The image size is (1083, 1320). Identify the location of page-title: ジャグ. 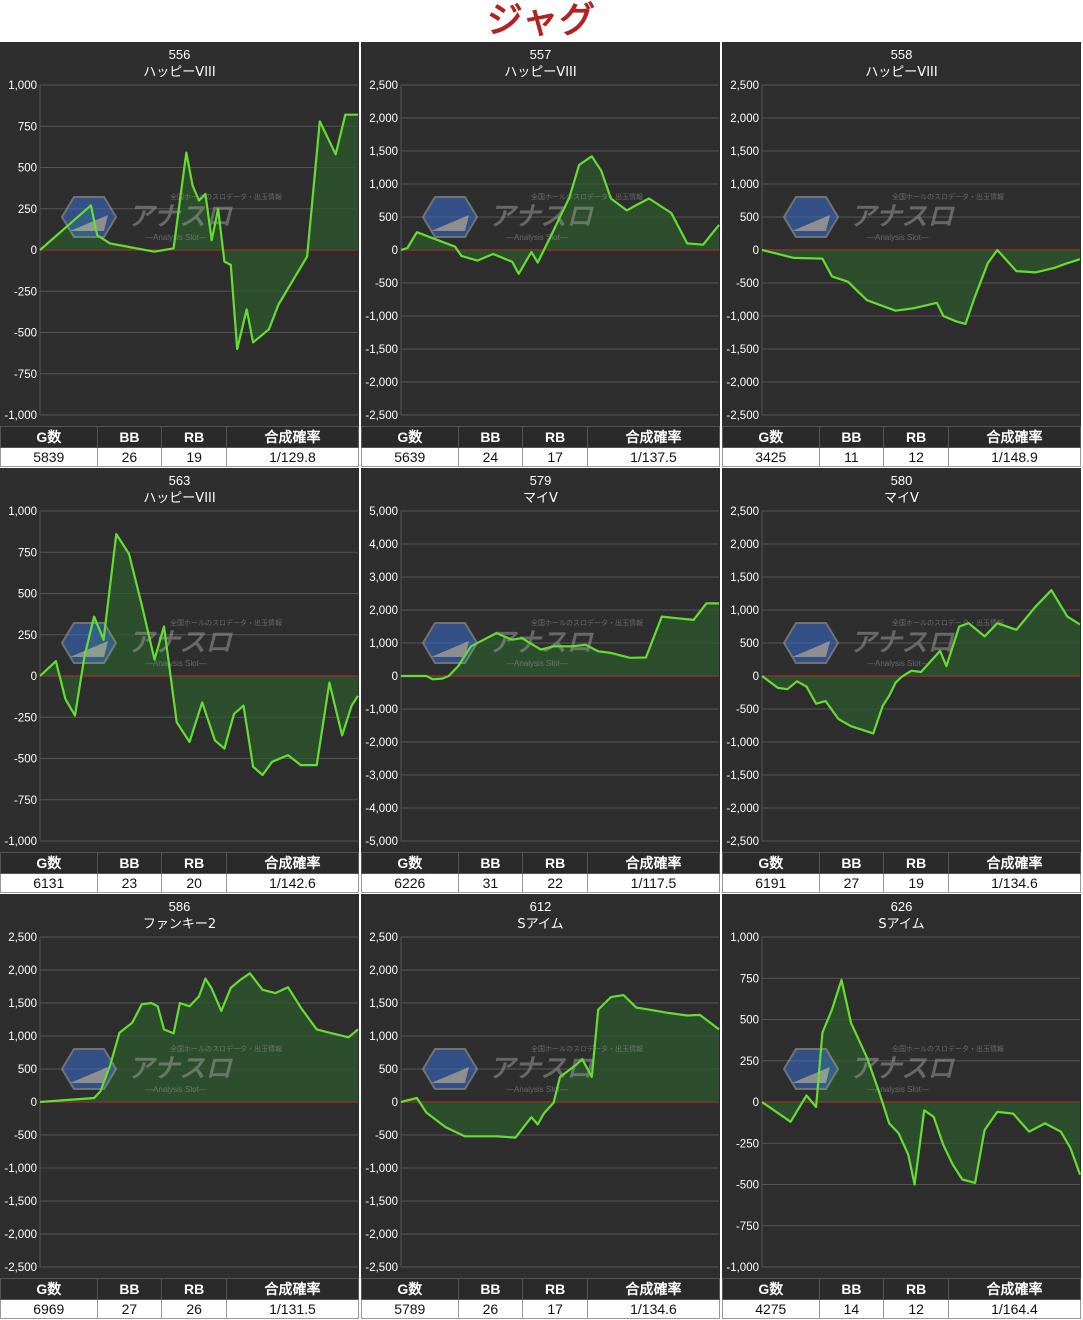
(541, 20).